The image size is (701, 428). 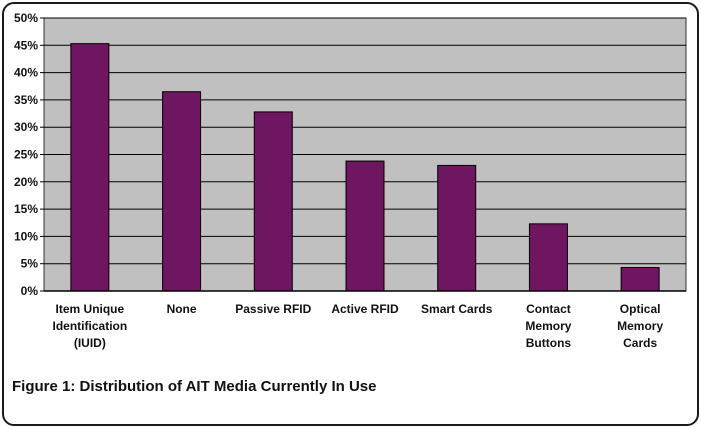 I want to click on y-tick-label: 0%, so click(x=30, y=291).